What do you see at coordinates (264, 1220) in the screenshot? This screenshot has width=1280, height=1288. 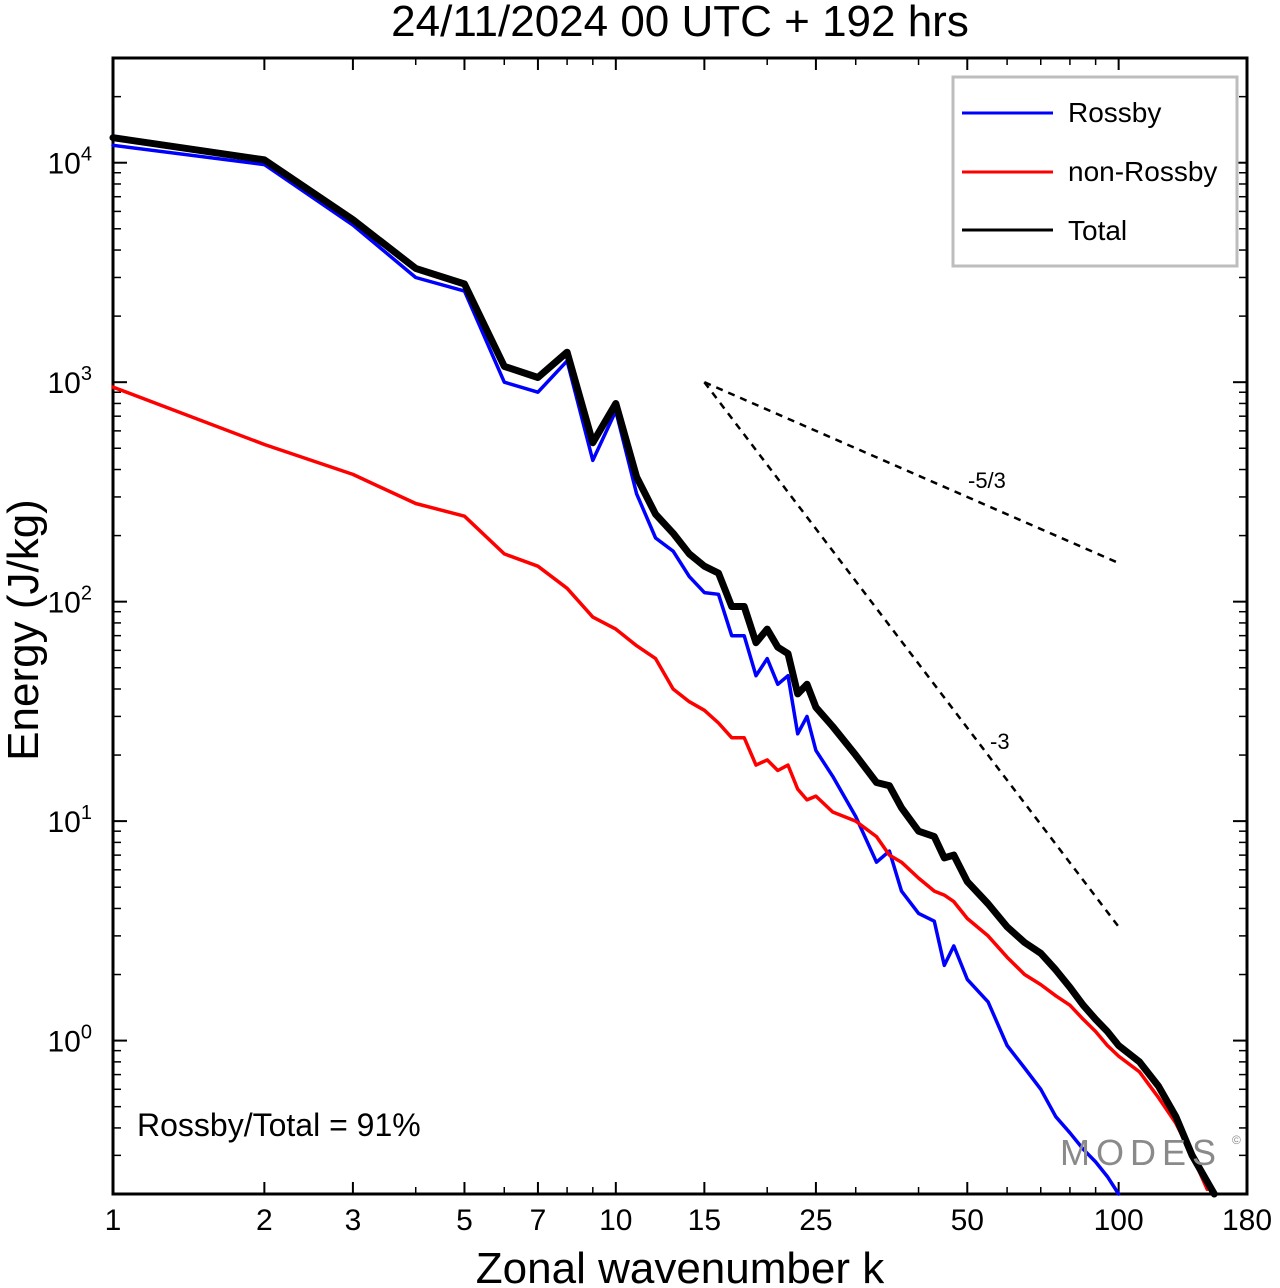 I see `x-tick-label: 2` at bounding box center [264, 1220].